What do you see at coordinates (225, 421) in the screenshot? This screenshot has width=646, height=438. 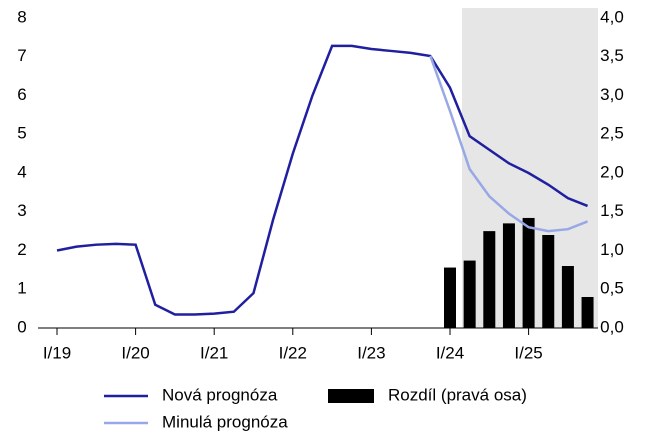 I see `legend-label: Minulá prognóza` at bounding box center [225, 421].